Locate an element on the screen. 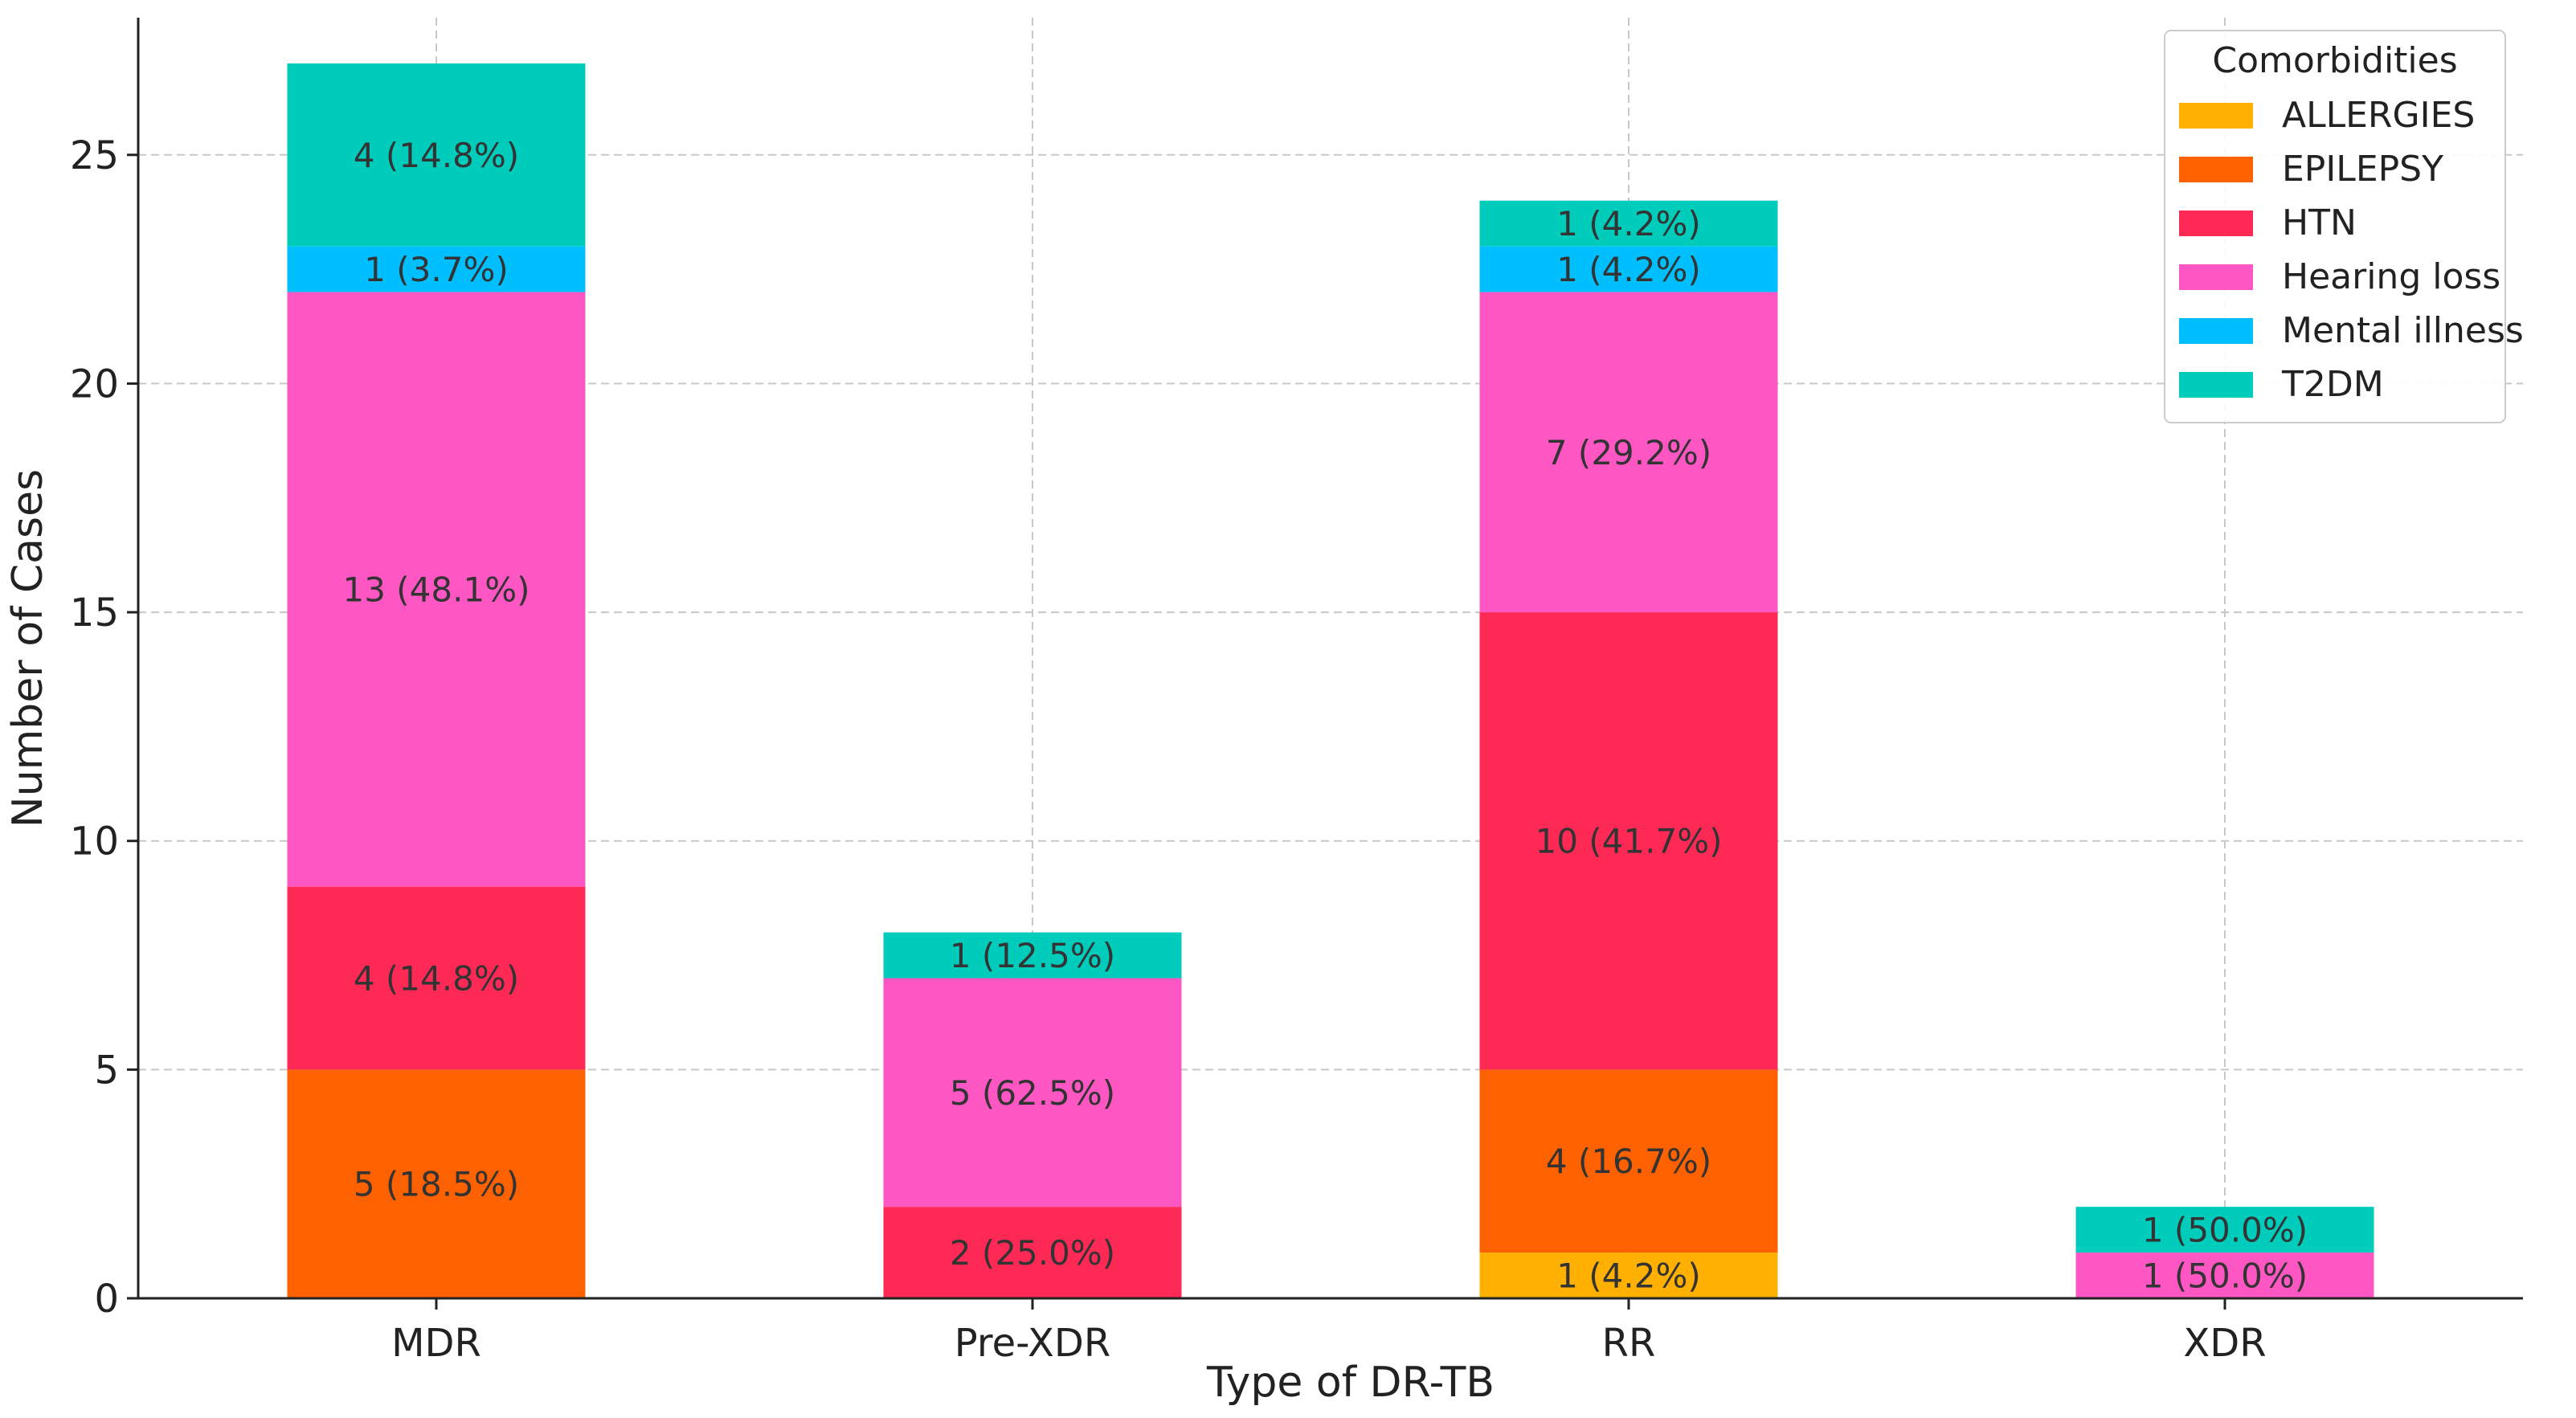  x-tick-label: RR is located at coordinates (1629, 1343).